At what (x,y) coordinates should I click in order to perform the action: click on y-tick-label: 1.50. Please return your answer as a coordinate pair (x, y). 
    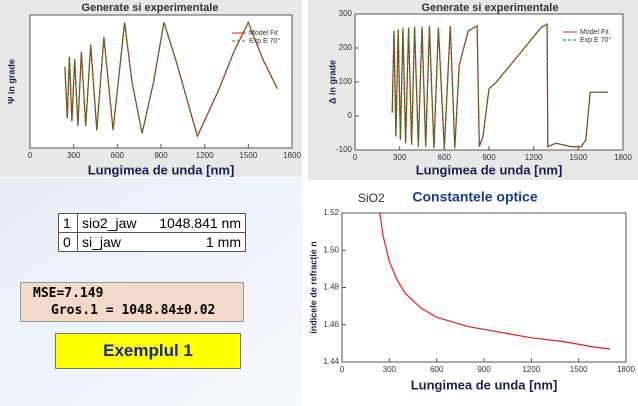
    Looking at the image, I should click on (331, 249).